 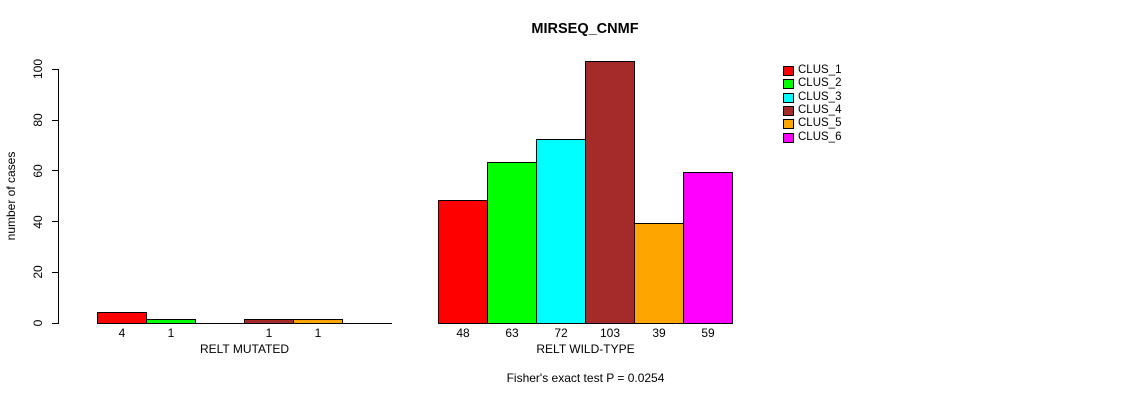 What do you see at coordinates (463, 333) in the screenshot?
I see `bar-value-label: 48` at bounding box center [463, 333].